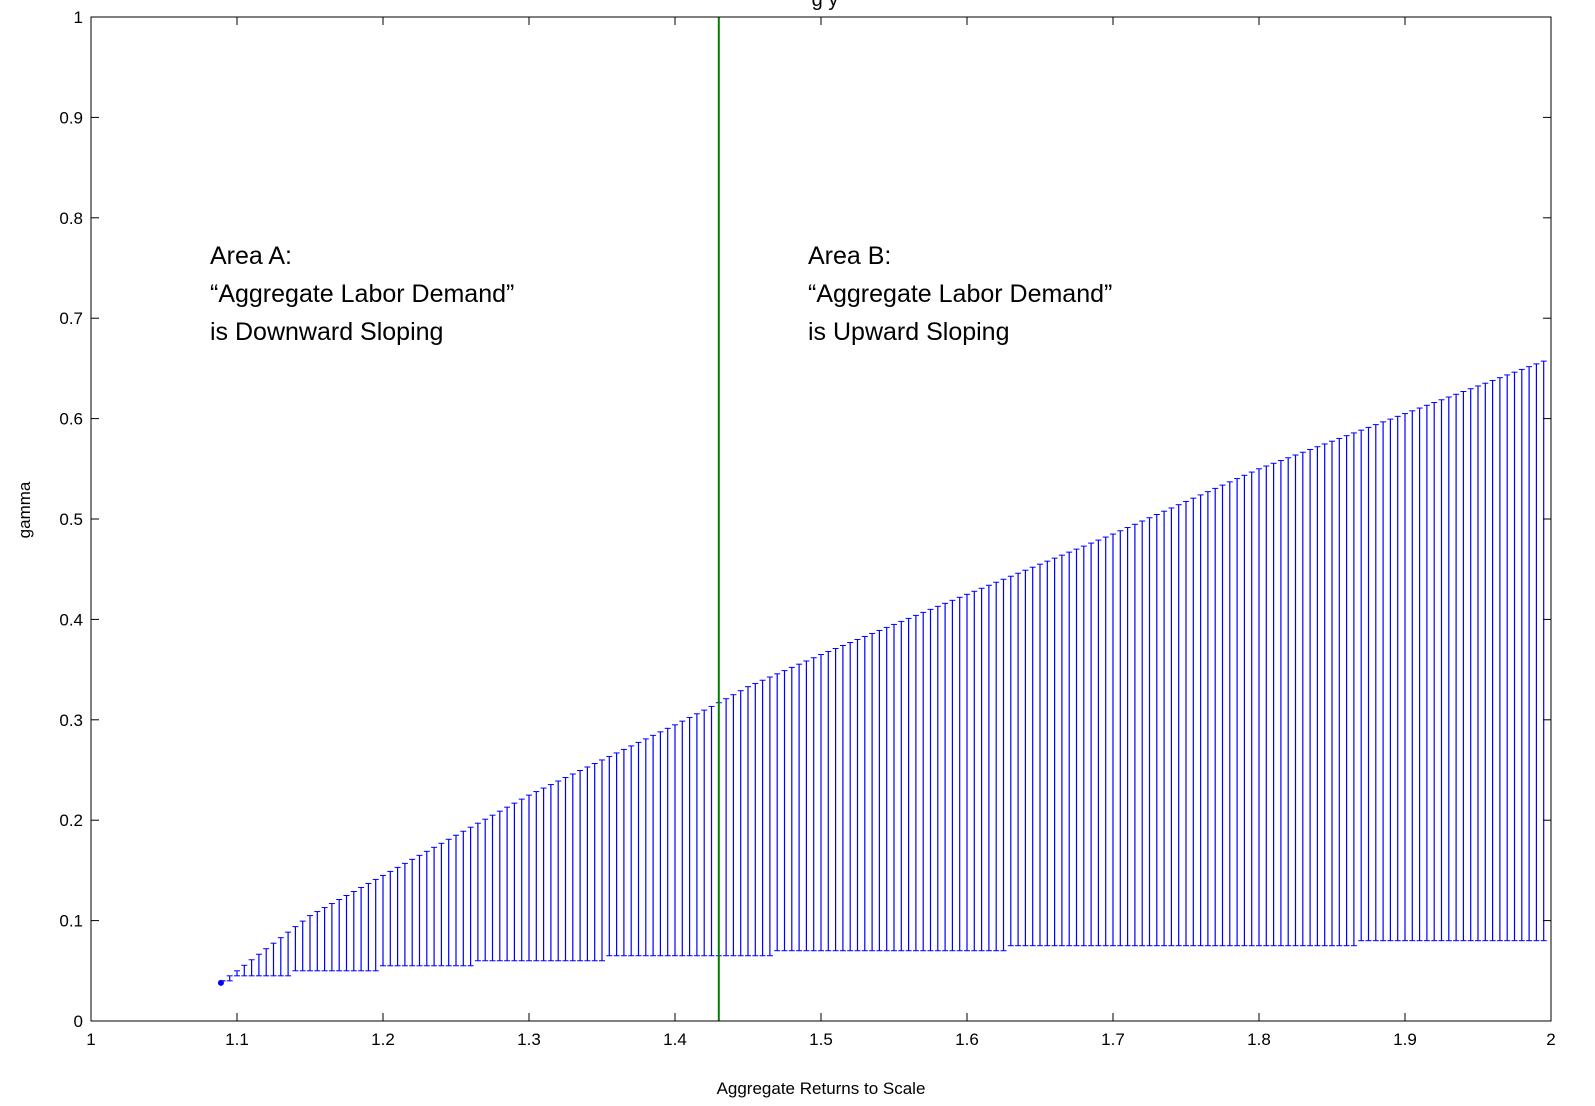 Image resolution: width=1595 pixels, height=1106 pixels. Describe the element at coordinates (71, 921) in the screenshot. I see `y-tick-label: 0.1` at that location.